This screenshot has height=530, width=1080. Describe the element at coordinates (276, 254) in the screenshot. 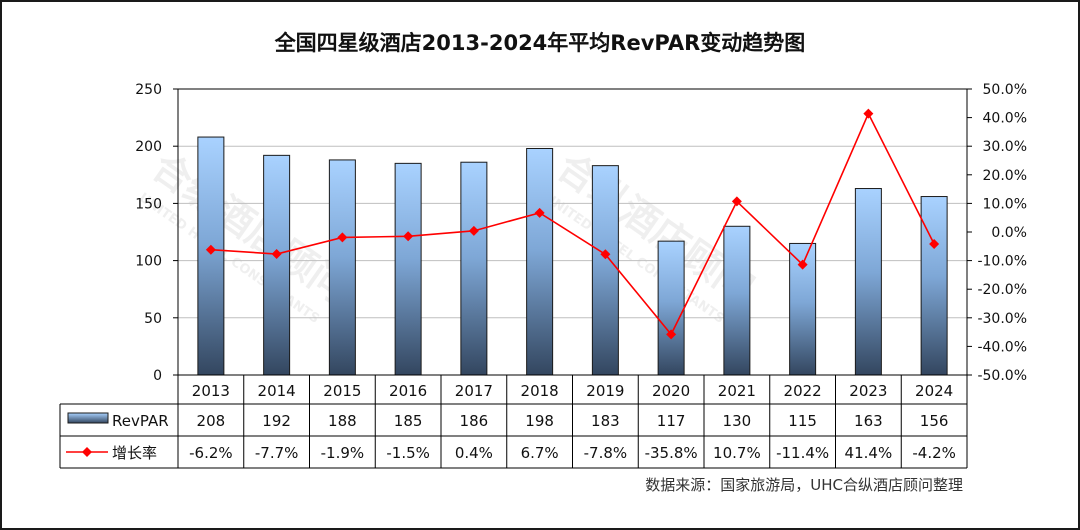

I see `growth-marker-2014` at that location.